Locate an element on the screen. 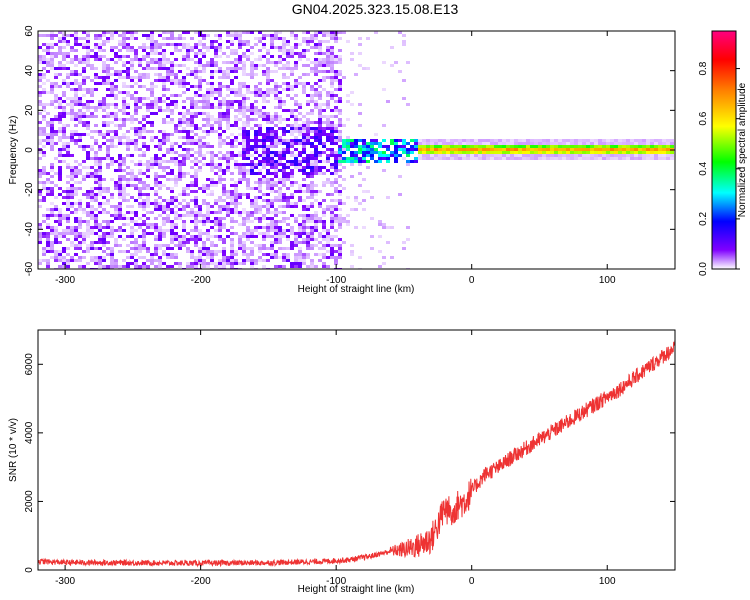  spectrogram-ytick-label: -20 is located at coordinates (29, 189).